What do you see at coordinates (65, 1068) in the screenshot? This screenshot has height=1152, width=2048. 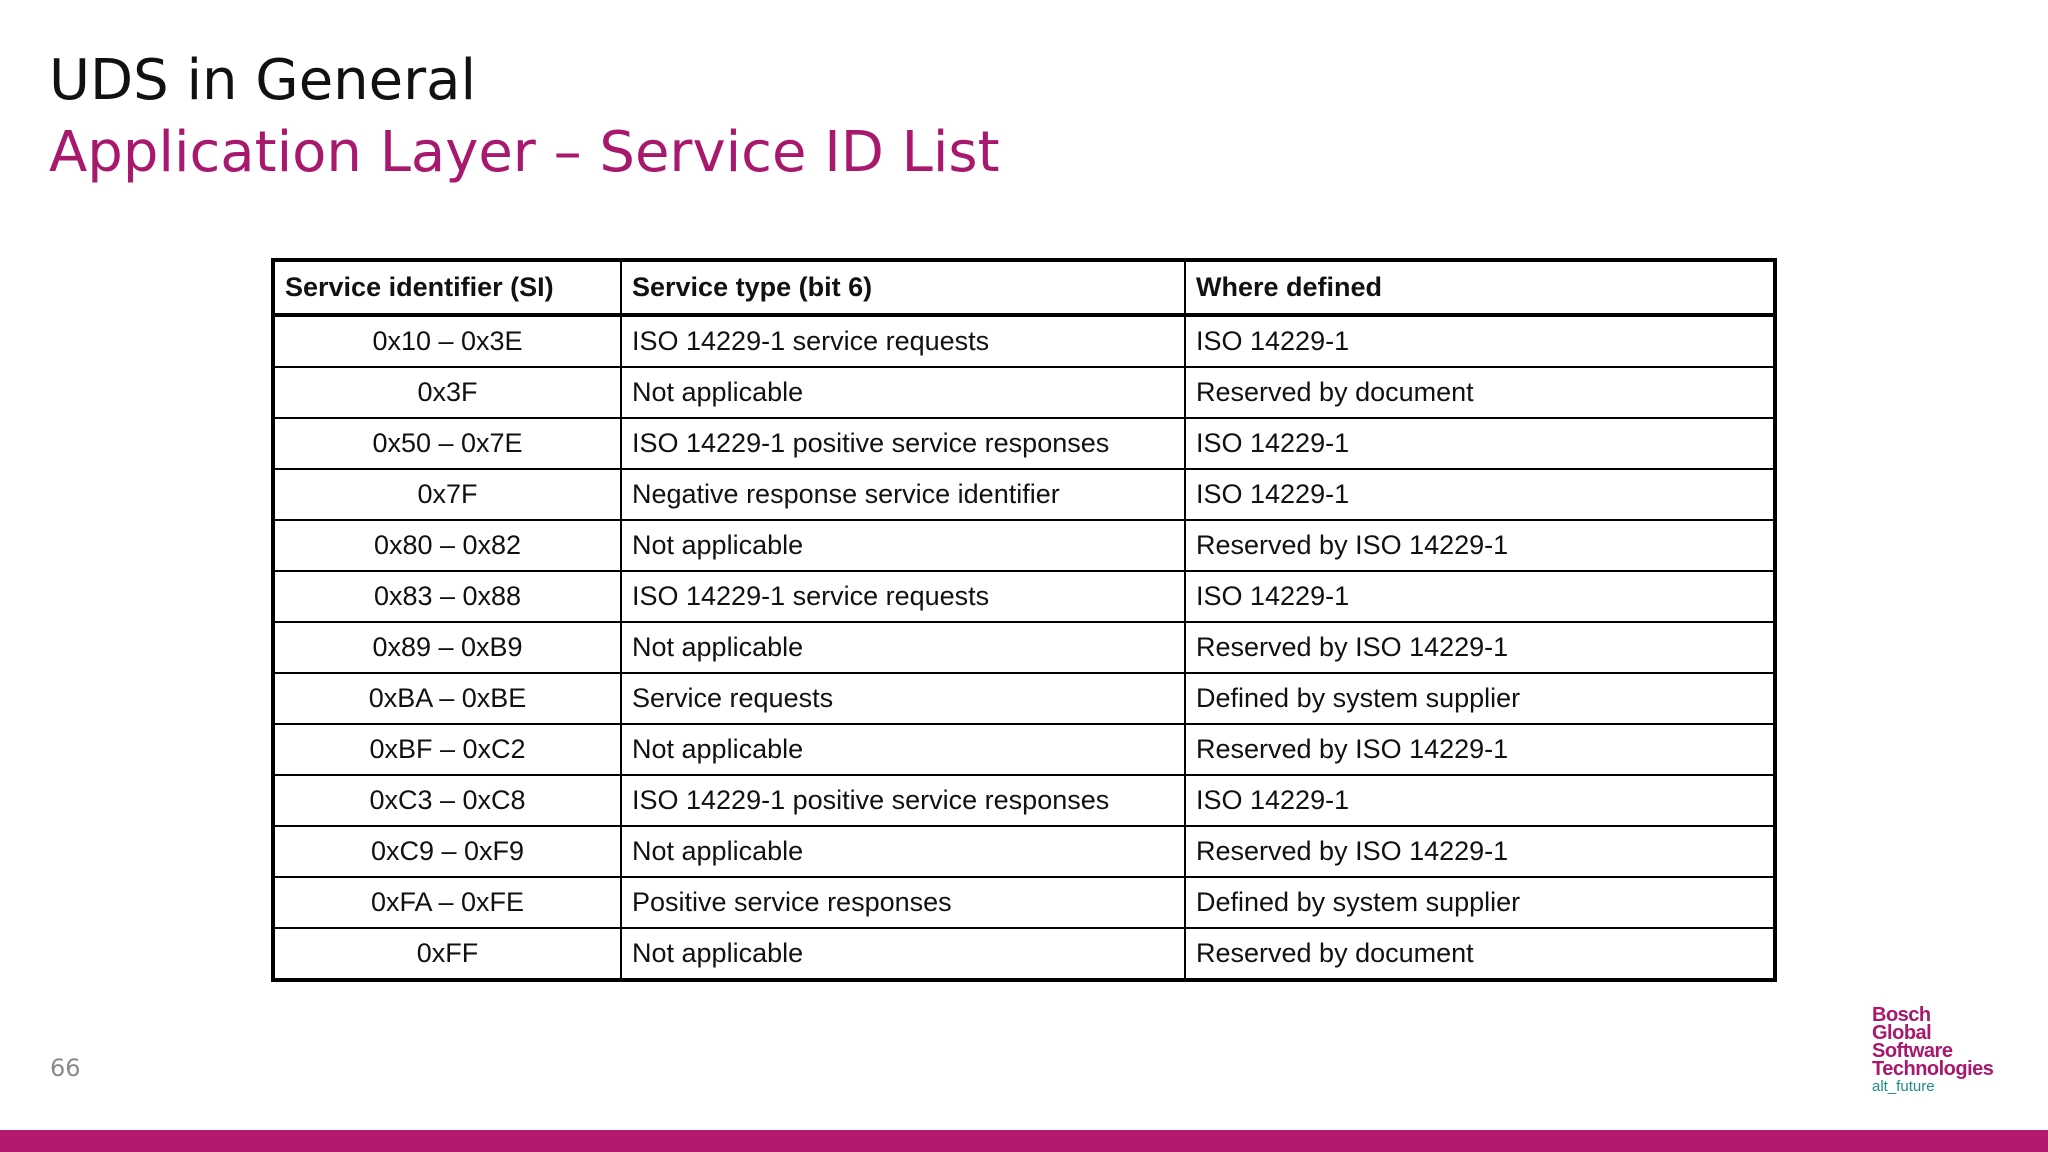 I see `page-number: 66` at bounding box center [65, 1068].